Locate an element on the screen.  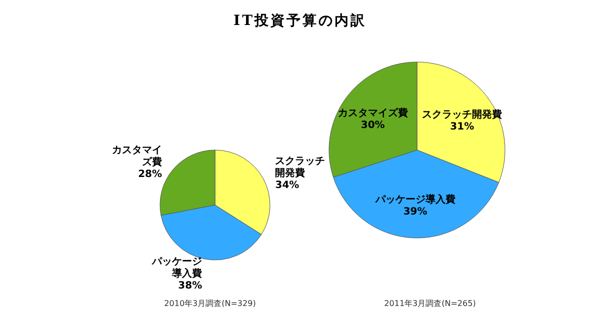
data-label: 38% is located at coordinates (190, 286).